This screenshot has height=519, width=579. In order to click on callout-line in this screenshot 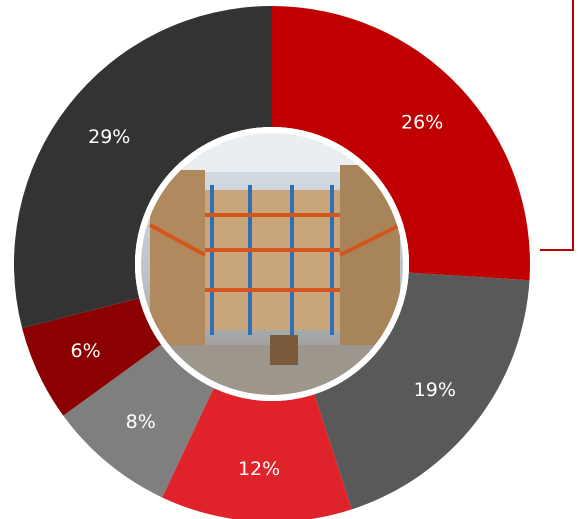, I will do `click(557, 125)`.